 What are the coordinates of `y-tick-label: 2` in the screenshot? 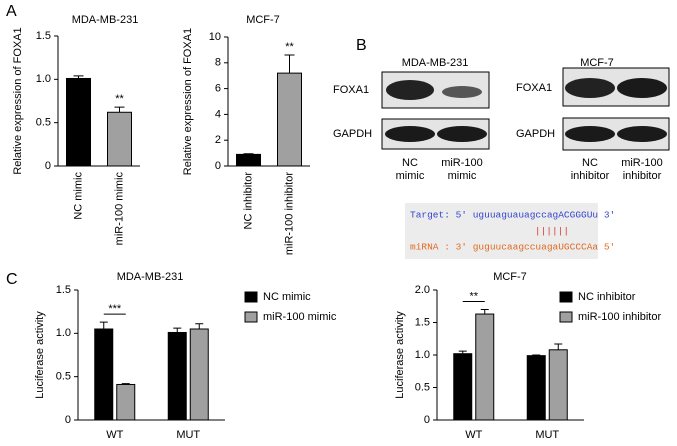 It's located at (218, 140).